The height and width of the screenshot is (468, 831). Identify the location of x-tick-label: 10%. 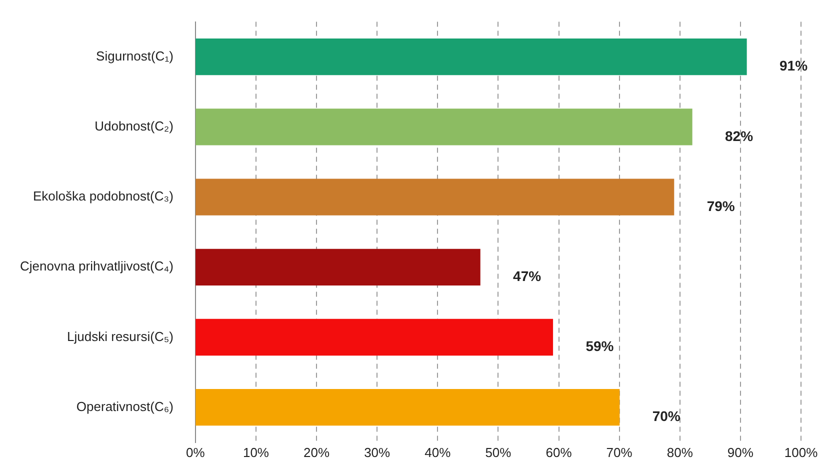
(256, 452).